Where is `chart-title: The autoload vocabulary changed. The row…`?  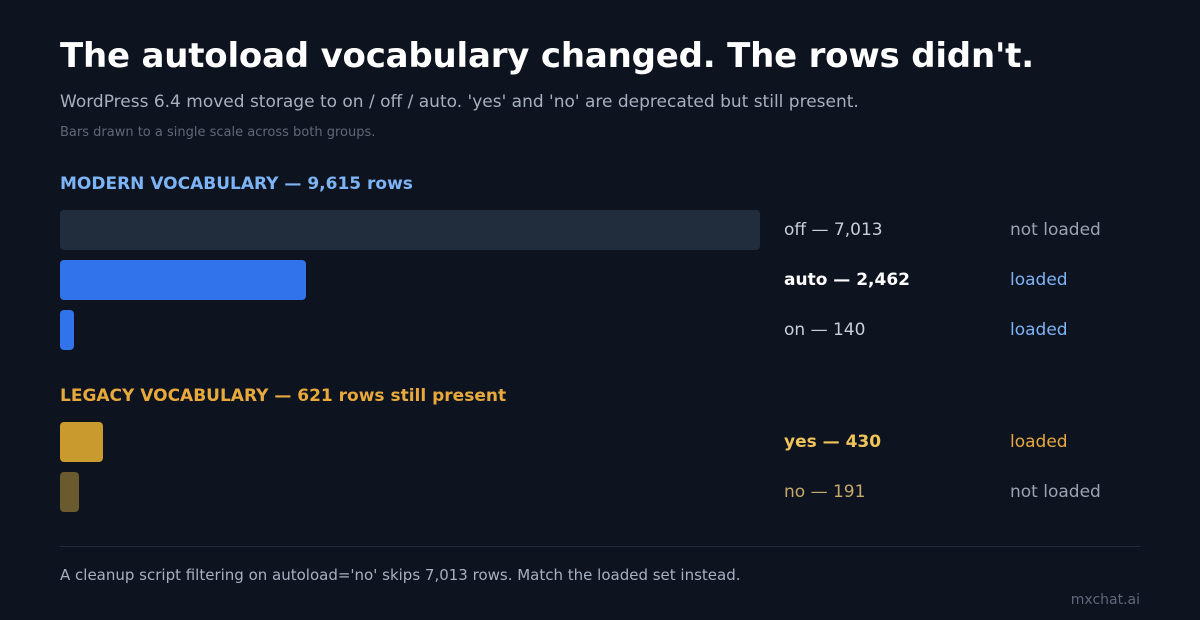 chart-title: The autoload vocabulary changed. The row… is located at coordinates (547, 56).